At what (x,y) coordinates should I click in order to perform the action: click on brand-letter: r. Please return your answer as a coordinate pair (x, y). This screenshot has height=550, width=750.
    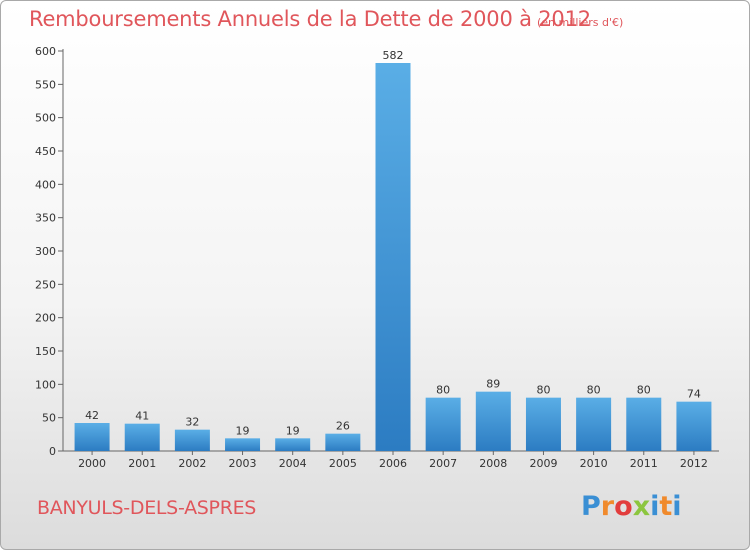
    Looking at the image, I should click on (607, 506).